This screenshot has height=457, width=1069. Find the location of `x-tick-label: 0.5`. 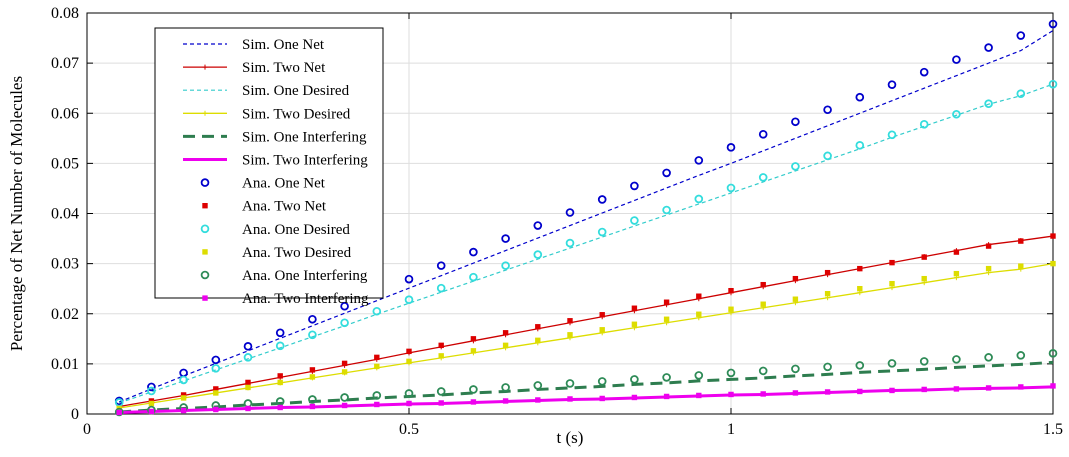

x-tick-label: 0.5 is located at coordinates (409, 429).